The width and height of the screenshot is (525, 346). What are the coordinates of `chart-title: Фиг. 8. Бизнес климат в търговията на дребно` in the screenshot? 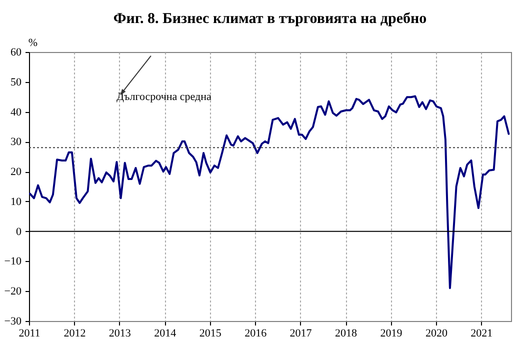 It's located at (270, 19).